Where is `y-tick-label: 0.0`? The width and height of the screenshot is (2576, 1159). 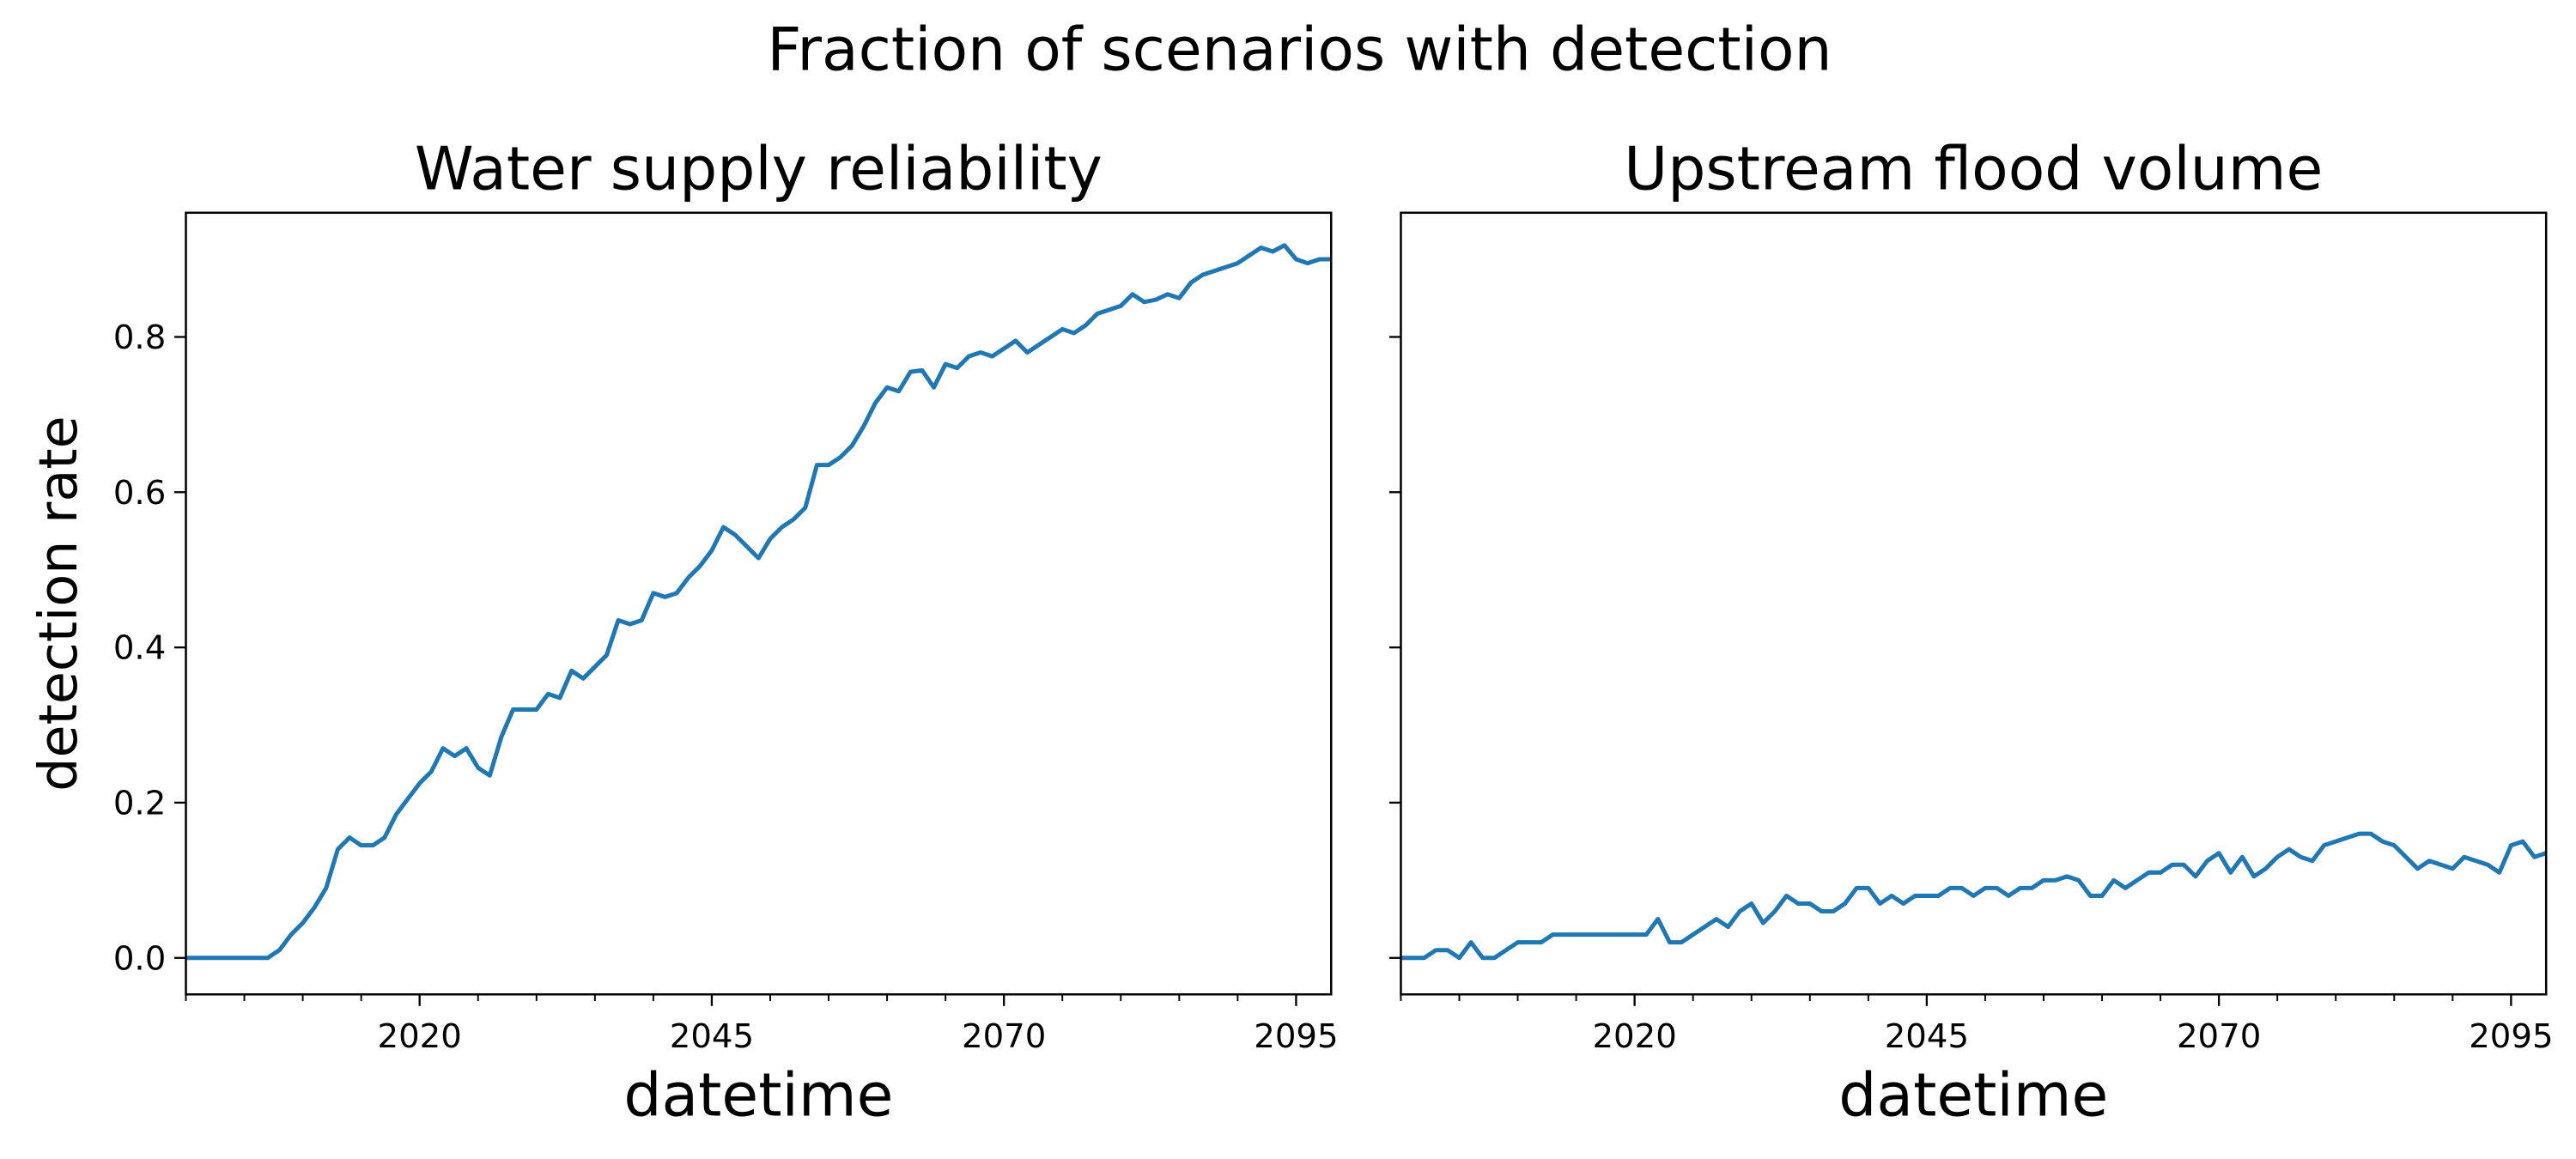 y-tick-label: 0.0 is located at coordinates (139, 959).